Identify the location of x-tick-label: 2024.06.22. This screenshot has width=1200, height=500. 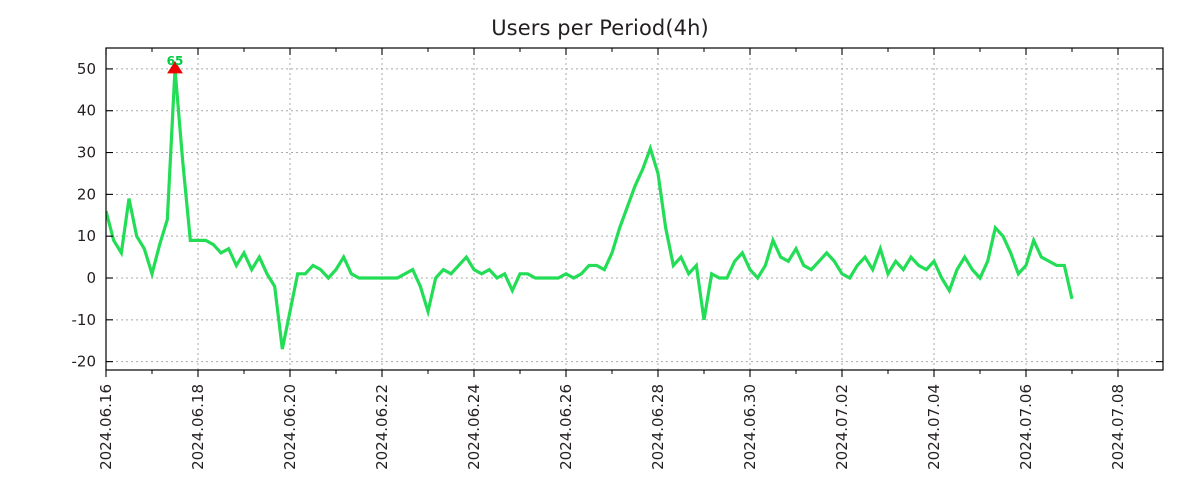
(382, 427).